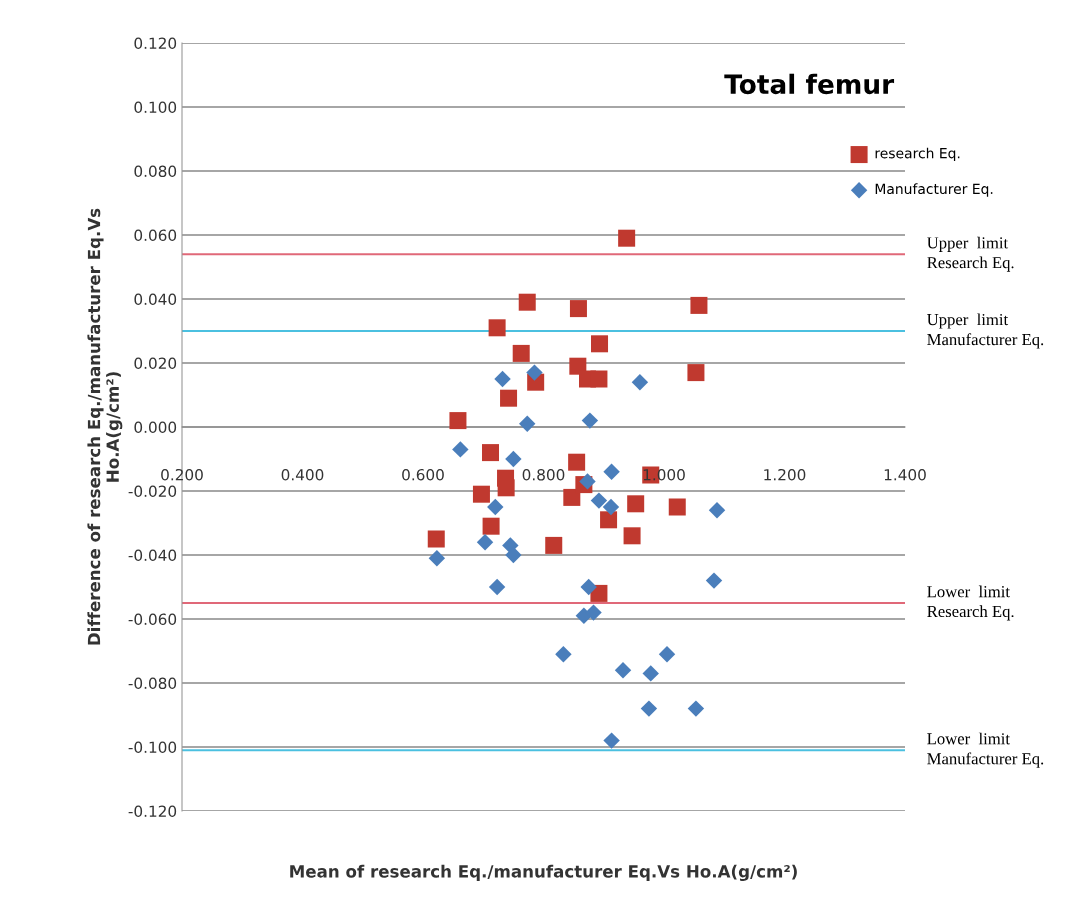 This screenshot has width=1083, height=916. I want to click on ref-line-label: Upper limit Manufacturer Eq., so click(985, 331).